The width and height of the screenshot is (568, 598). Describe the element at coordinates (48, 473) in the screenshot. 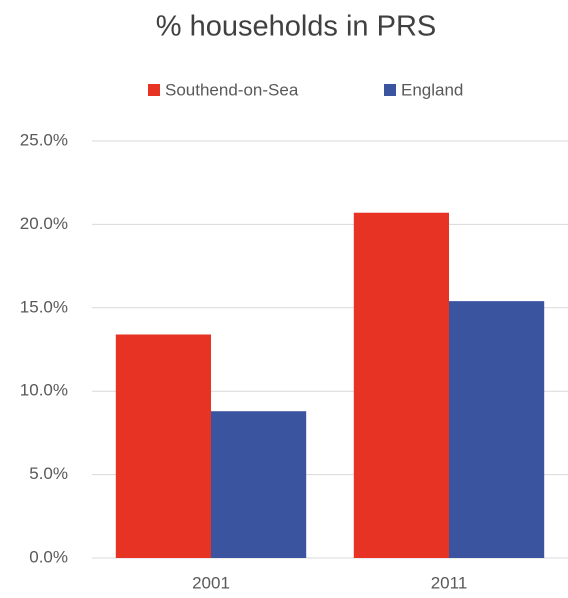

I see `y-tick-label: 5.0%` at that location.